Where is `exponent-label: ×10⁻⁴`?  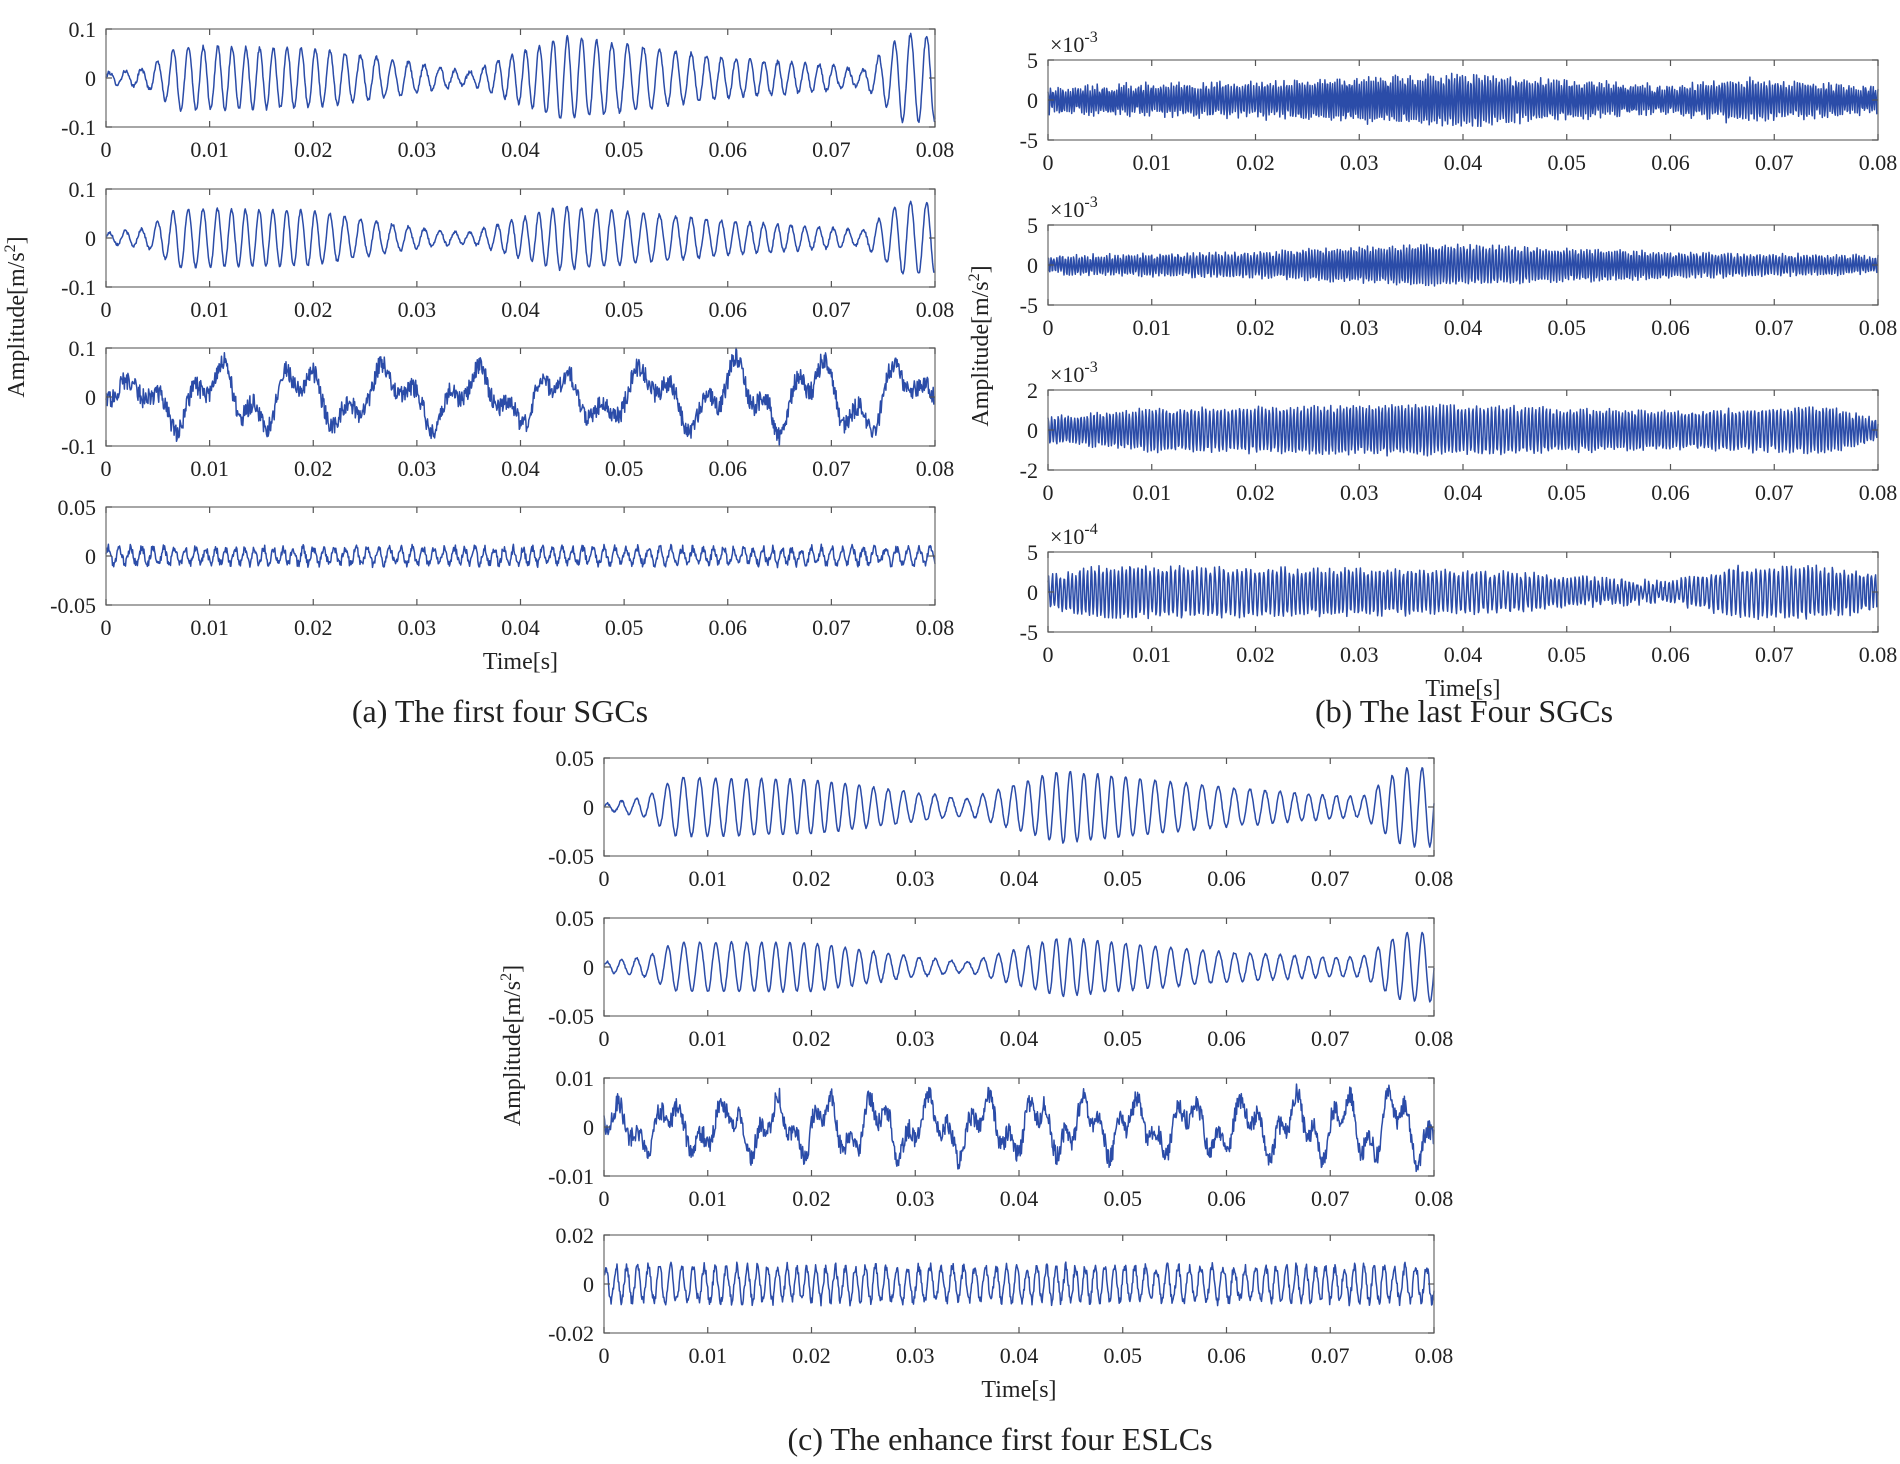
exponent-label: ×10⁻⁴ is located at coordinates (1074, 535).